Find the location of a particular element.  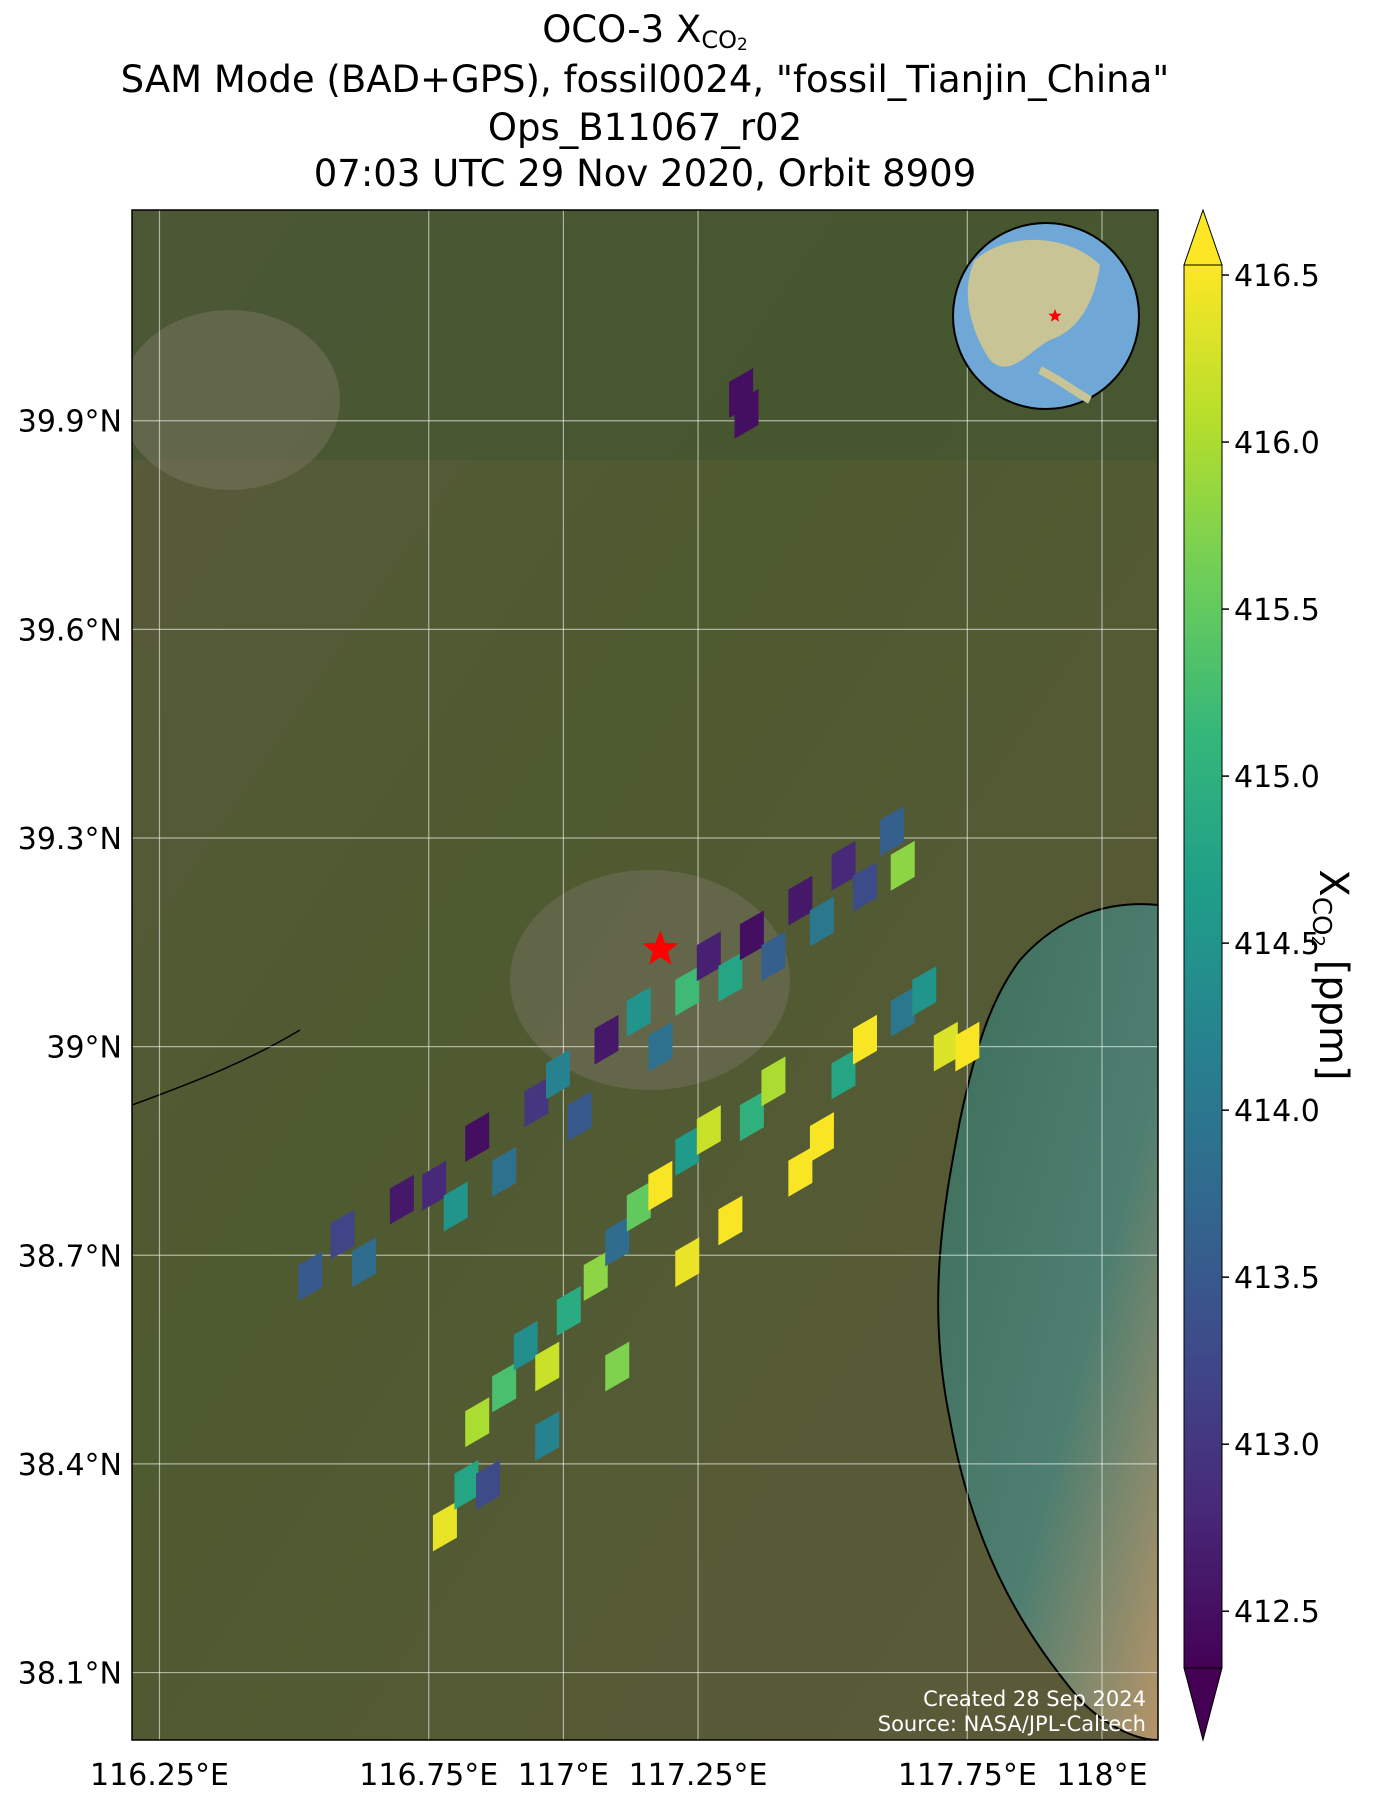

colorbar-tick-label: 413.5 is located at coordinates (1277, 1278).